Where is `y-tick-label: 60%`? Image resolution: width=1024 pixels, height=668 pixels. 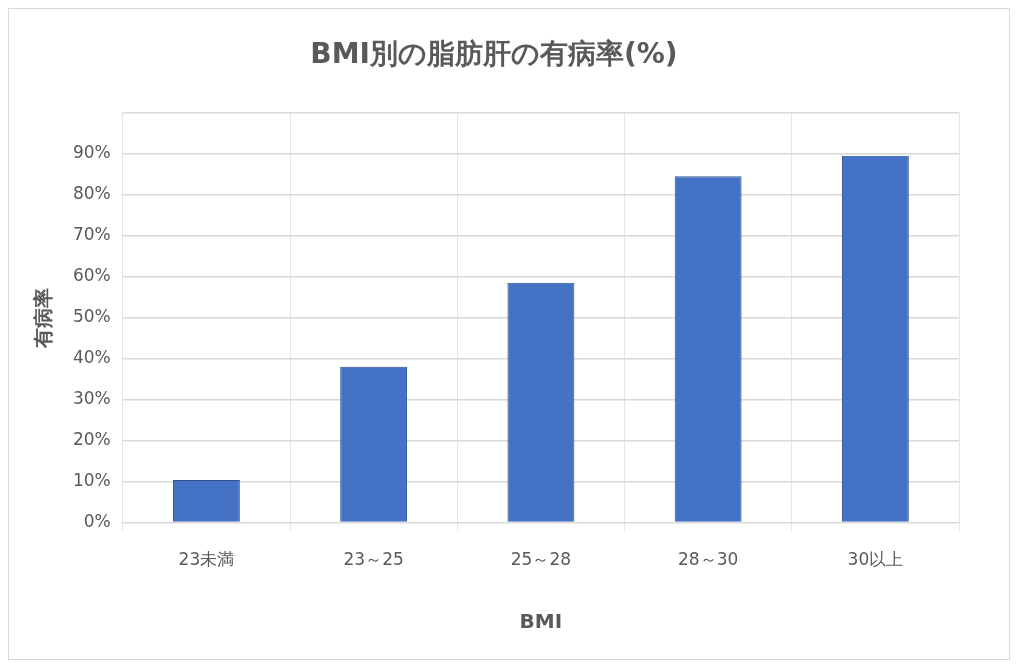
y-tick-label: 60% is located at coordinates (91, 275).